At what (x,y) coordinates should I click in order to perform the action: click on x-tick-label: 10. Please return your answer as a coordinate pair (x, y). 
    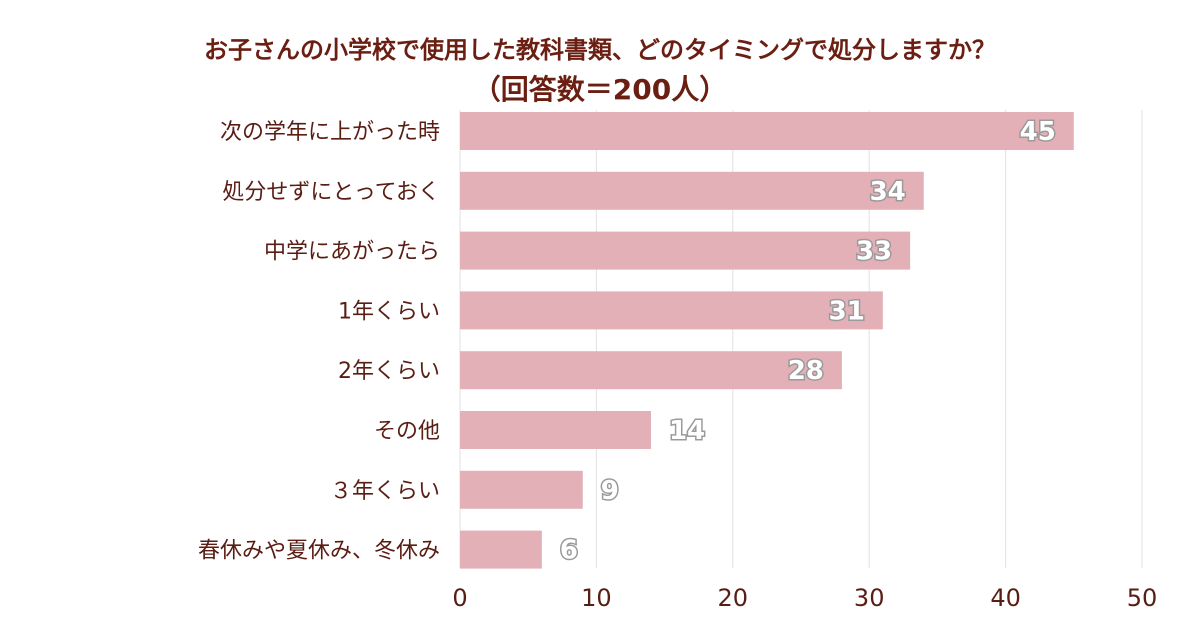
    Looking at the image, I should click on (596, 598).